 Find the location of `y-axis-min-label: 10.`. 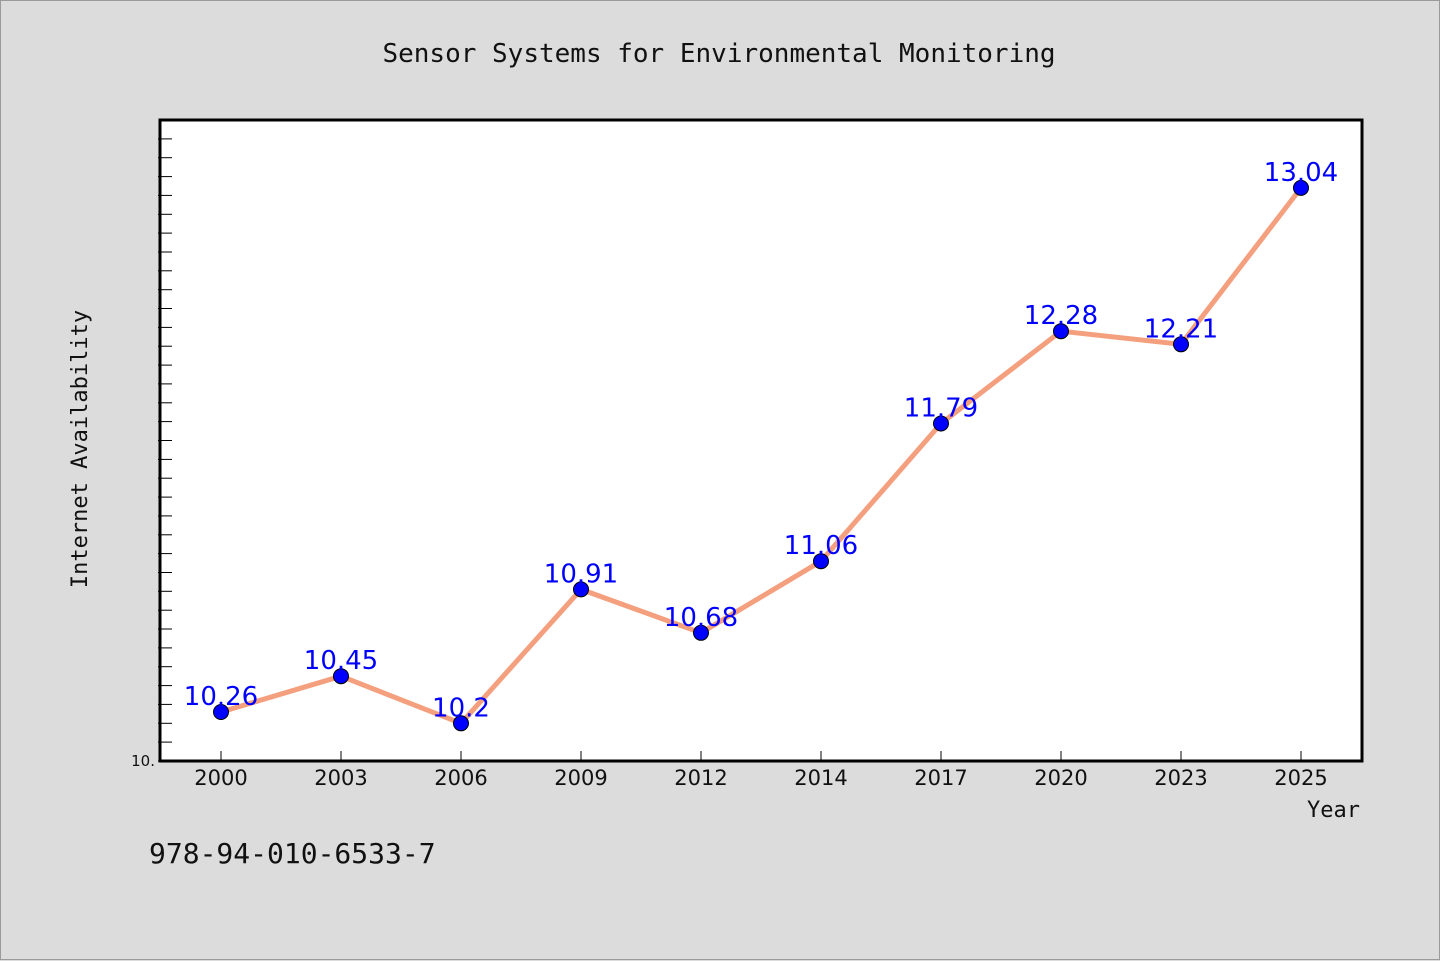

y-axis-min-label: 10. is located at coordinates (143, 761).